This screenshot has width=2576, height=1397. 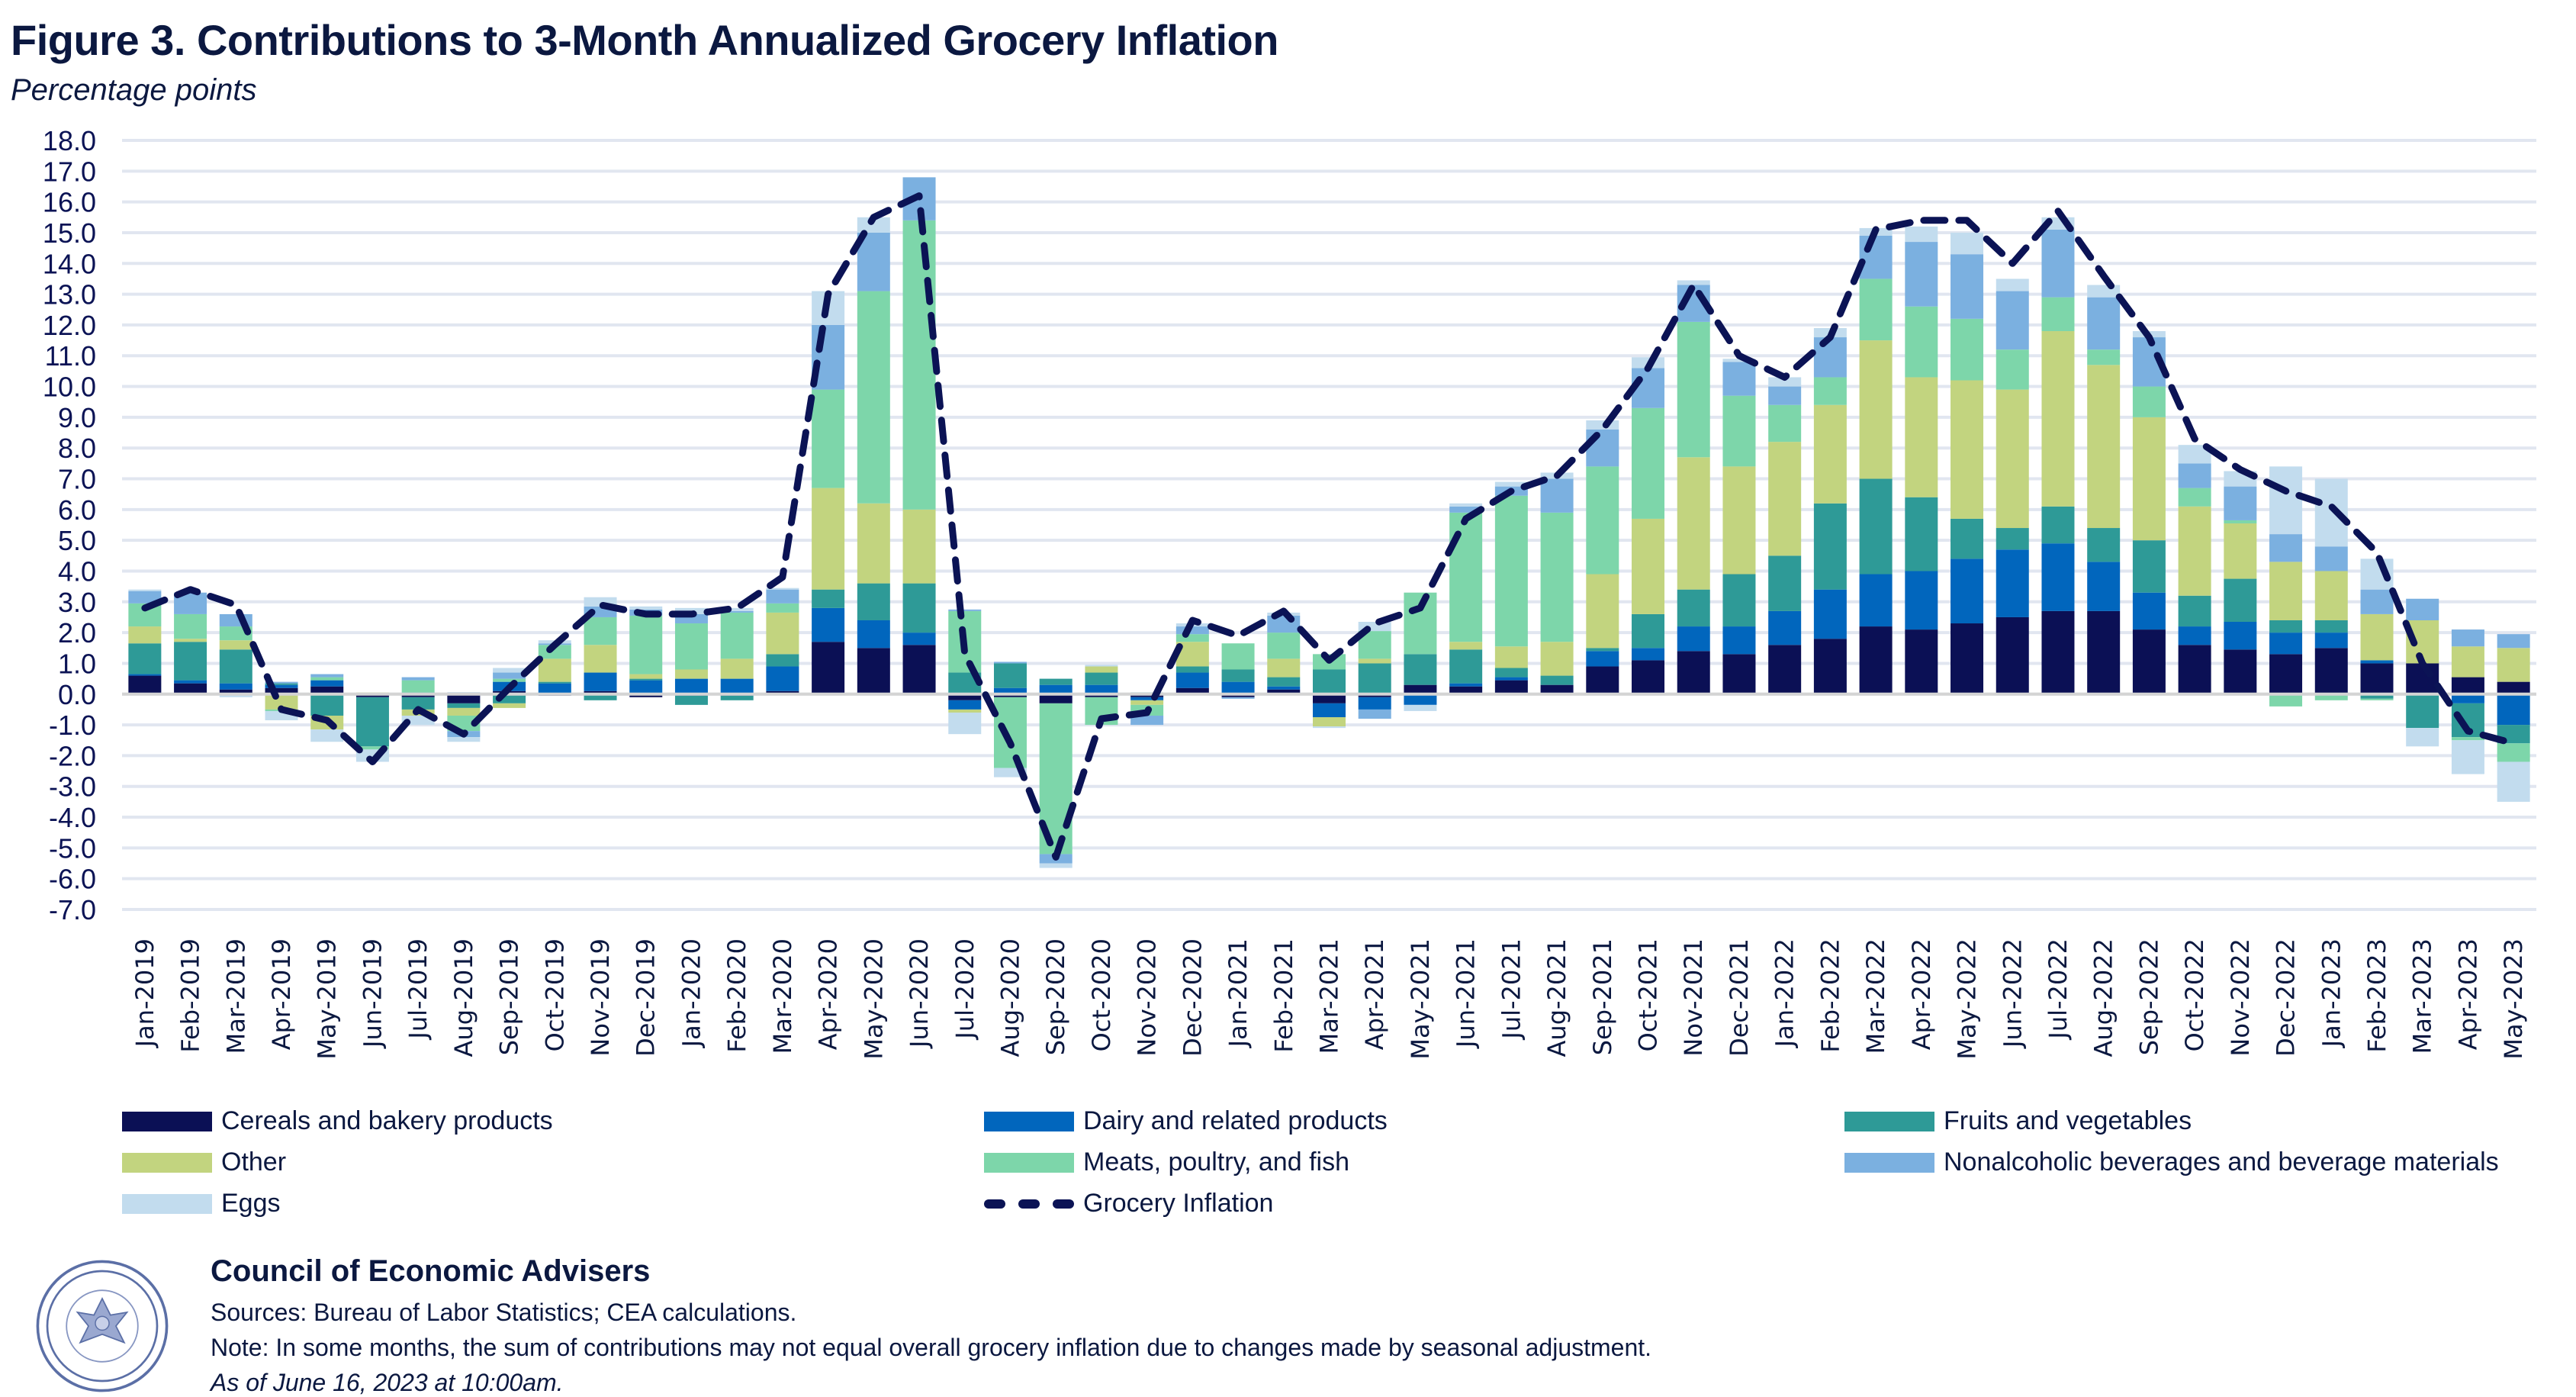 What do you see at coordinates (281, 994) in the screenshot?
I see `x-tick-label: Apr-2019` at bounding box center [281, 994].